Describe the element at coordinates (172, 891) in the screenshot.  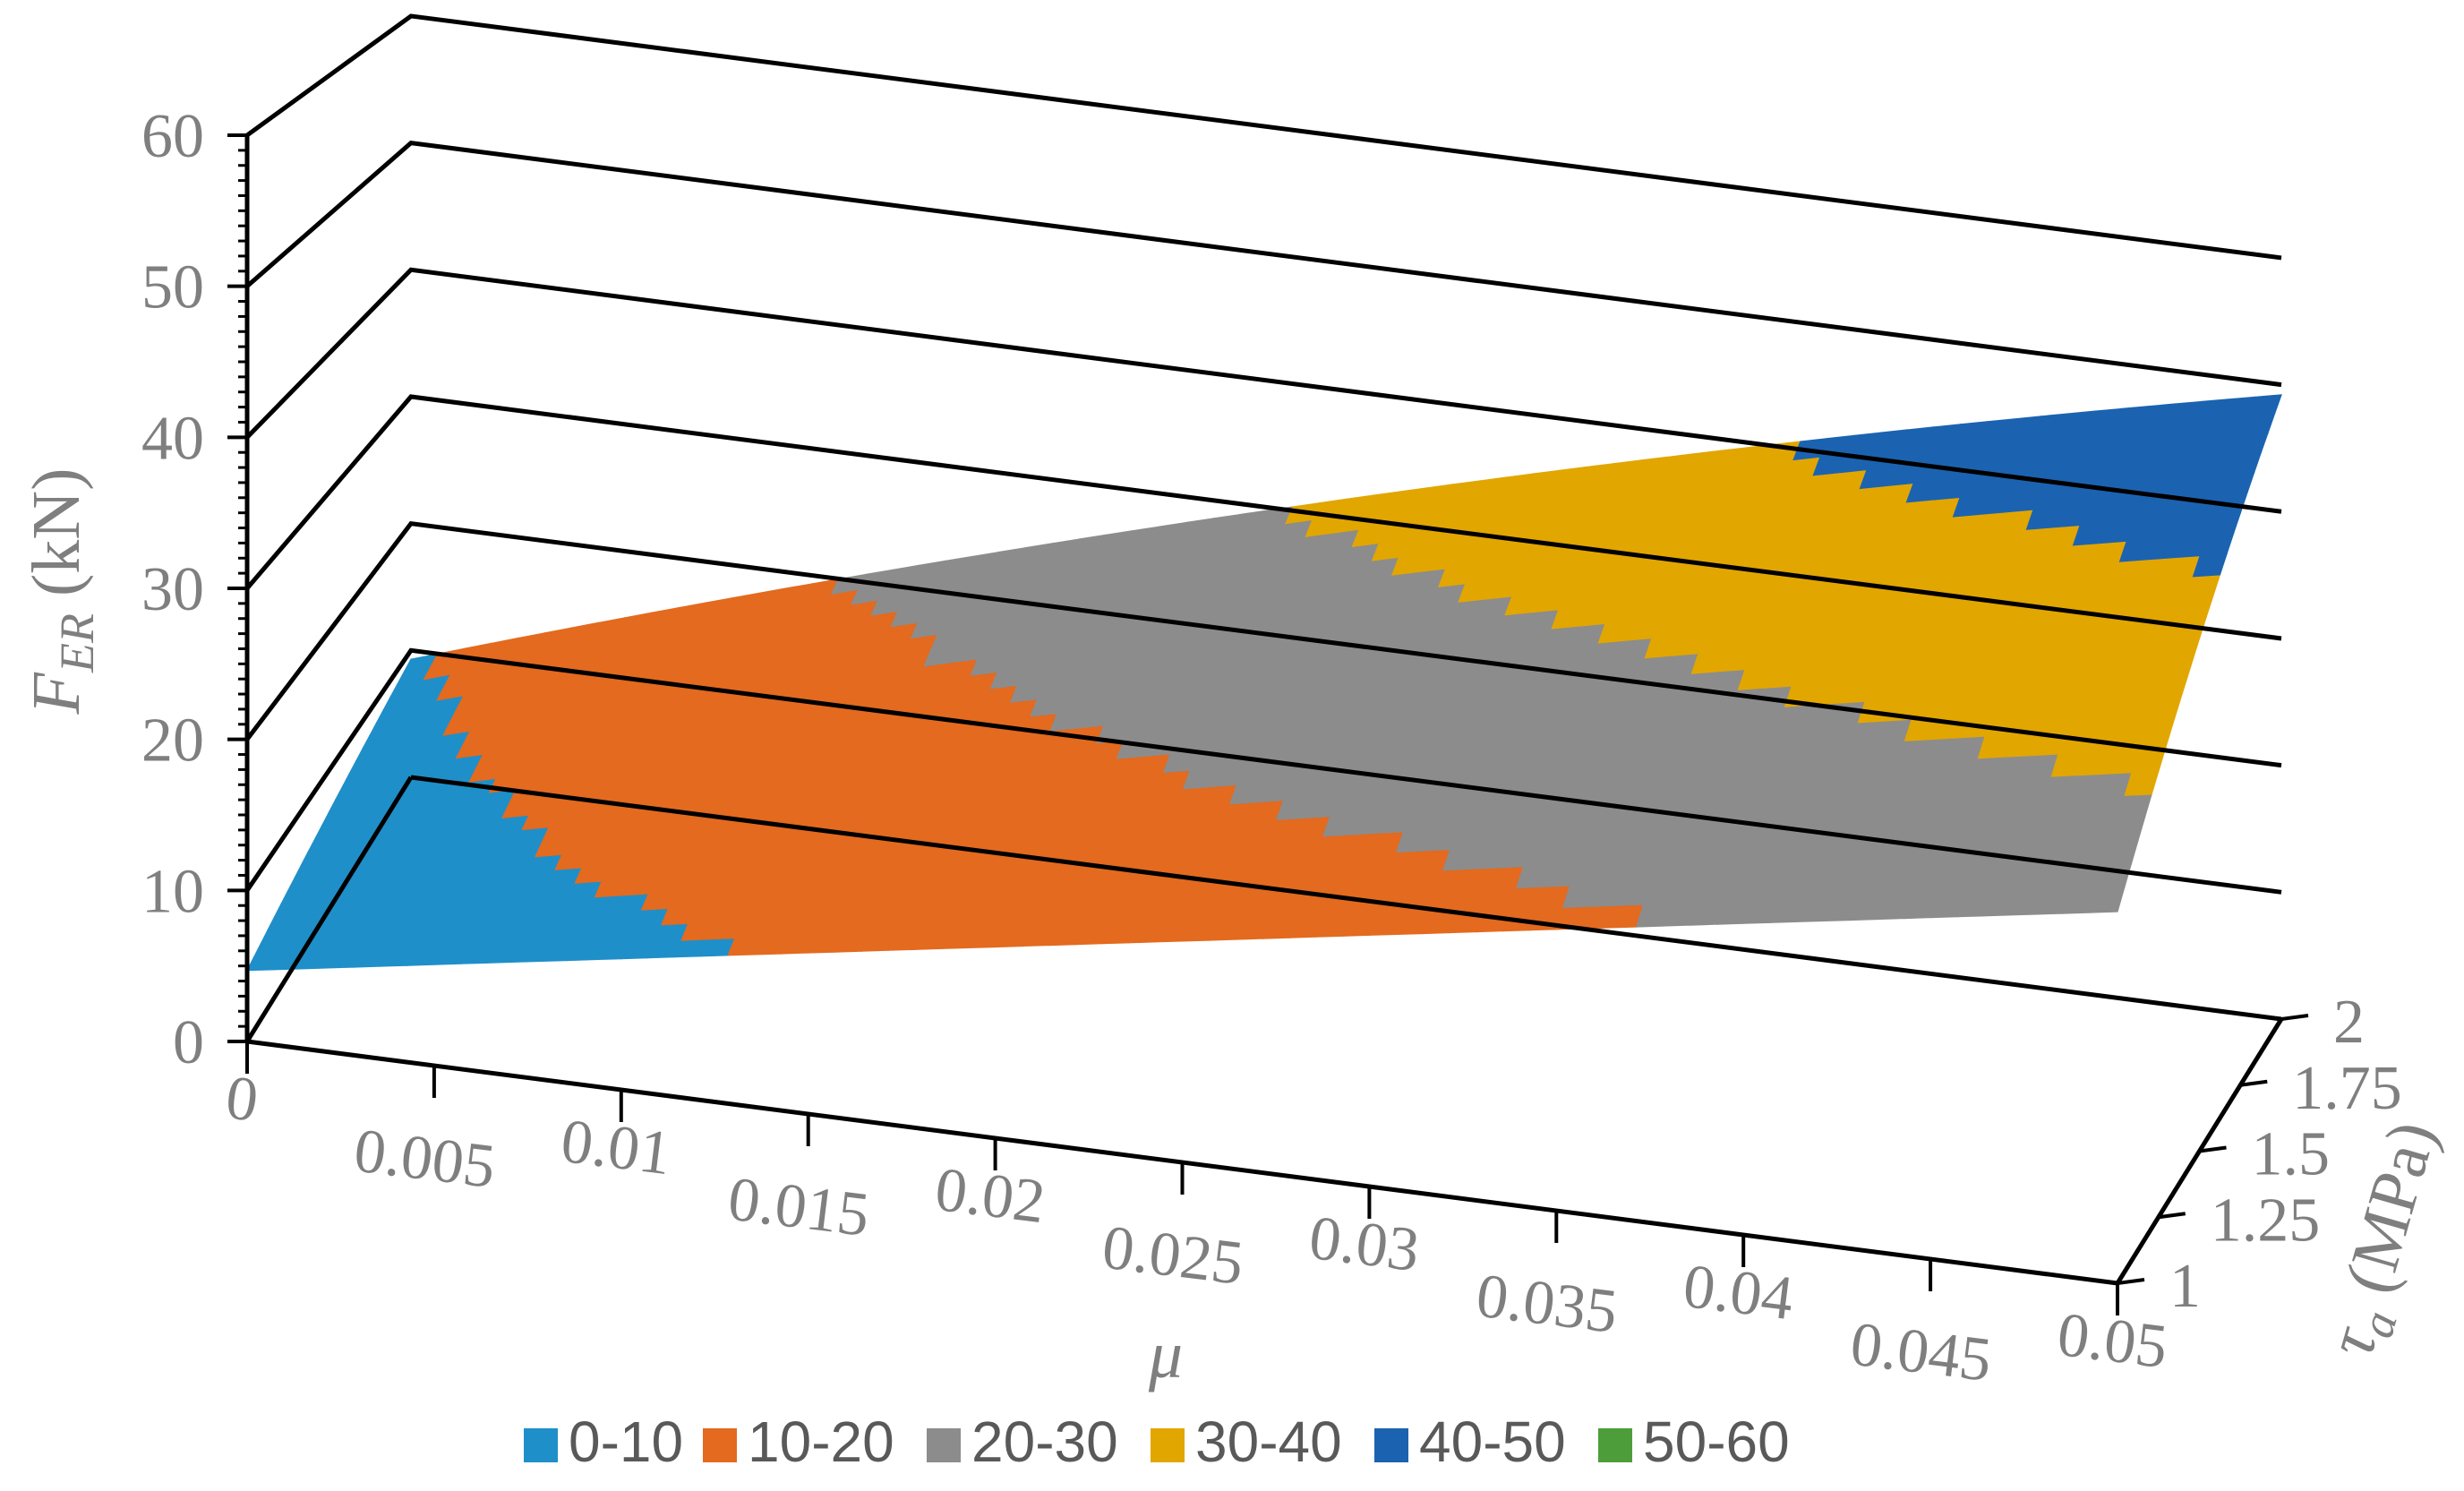
I see `y-tick-label: 10` at that location.